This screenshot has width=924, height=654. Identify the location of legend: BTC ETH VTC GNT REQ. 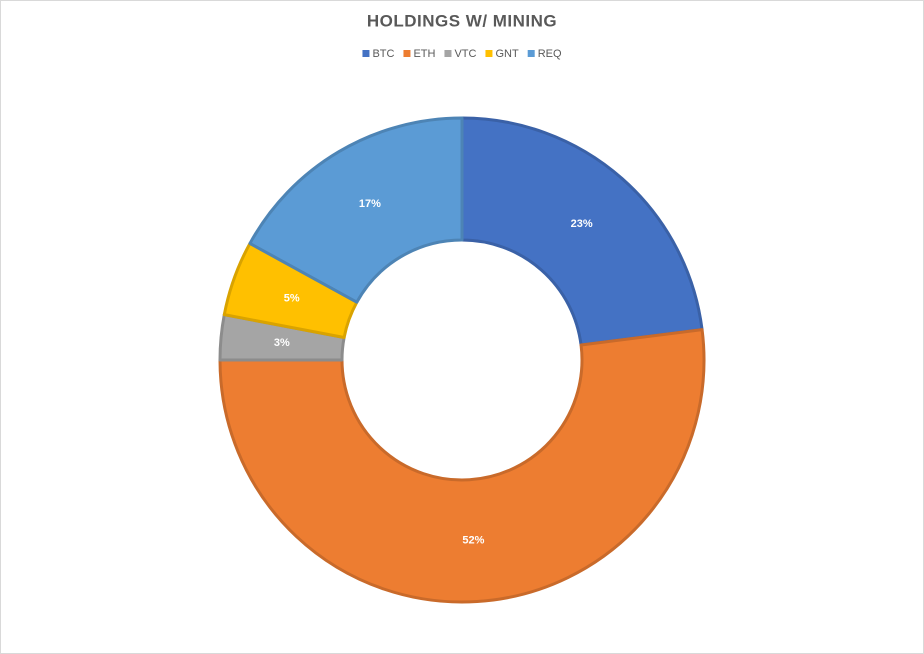
(462, 54).